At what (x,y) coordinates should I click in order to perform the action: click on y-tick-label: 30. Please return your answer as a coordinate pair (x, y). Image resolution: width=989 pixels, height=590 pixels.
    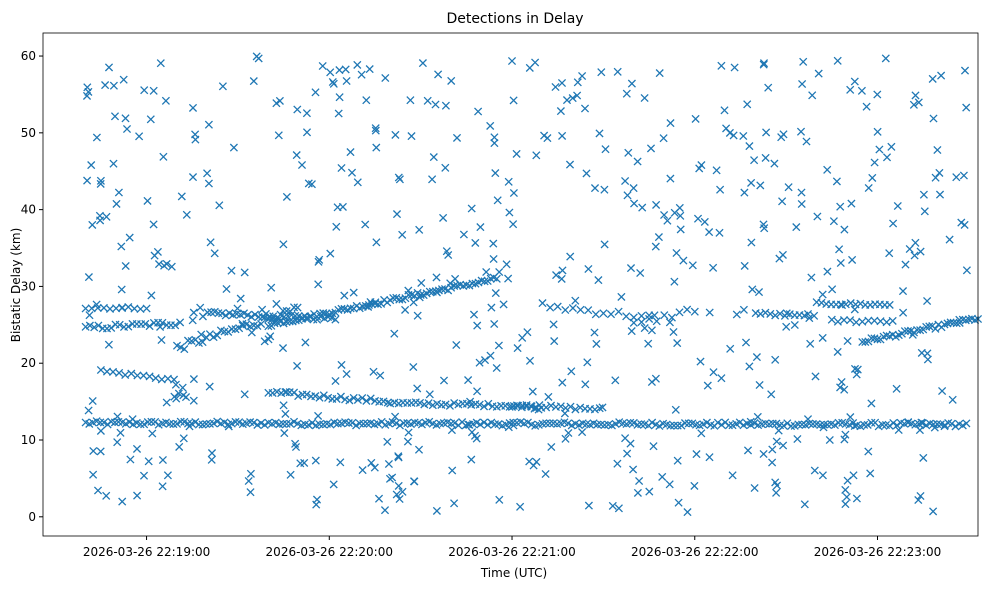
    Looking at the image, I should click on (28, 286).